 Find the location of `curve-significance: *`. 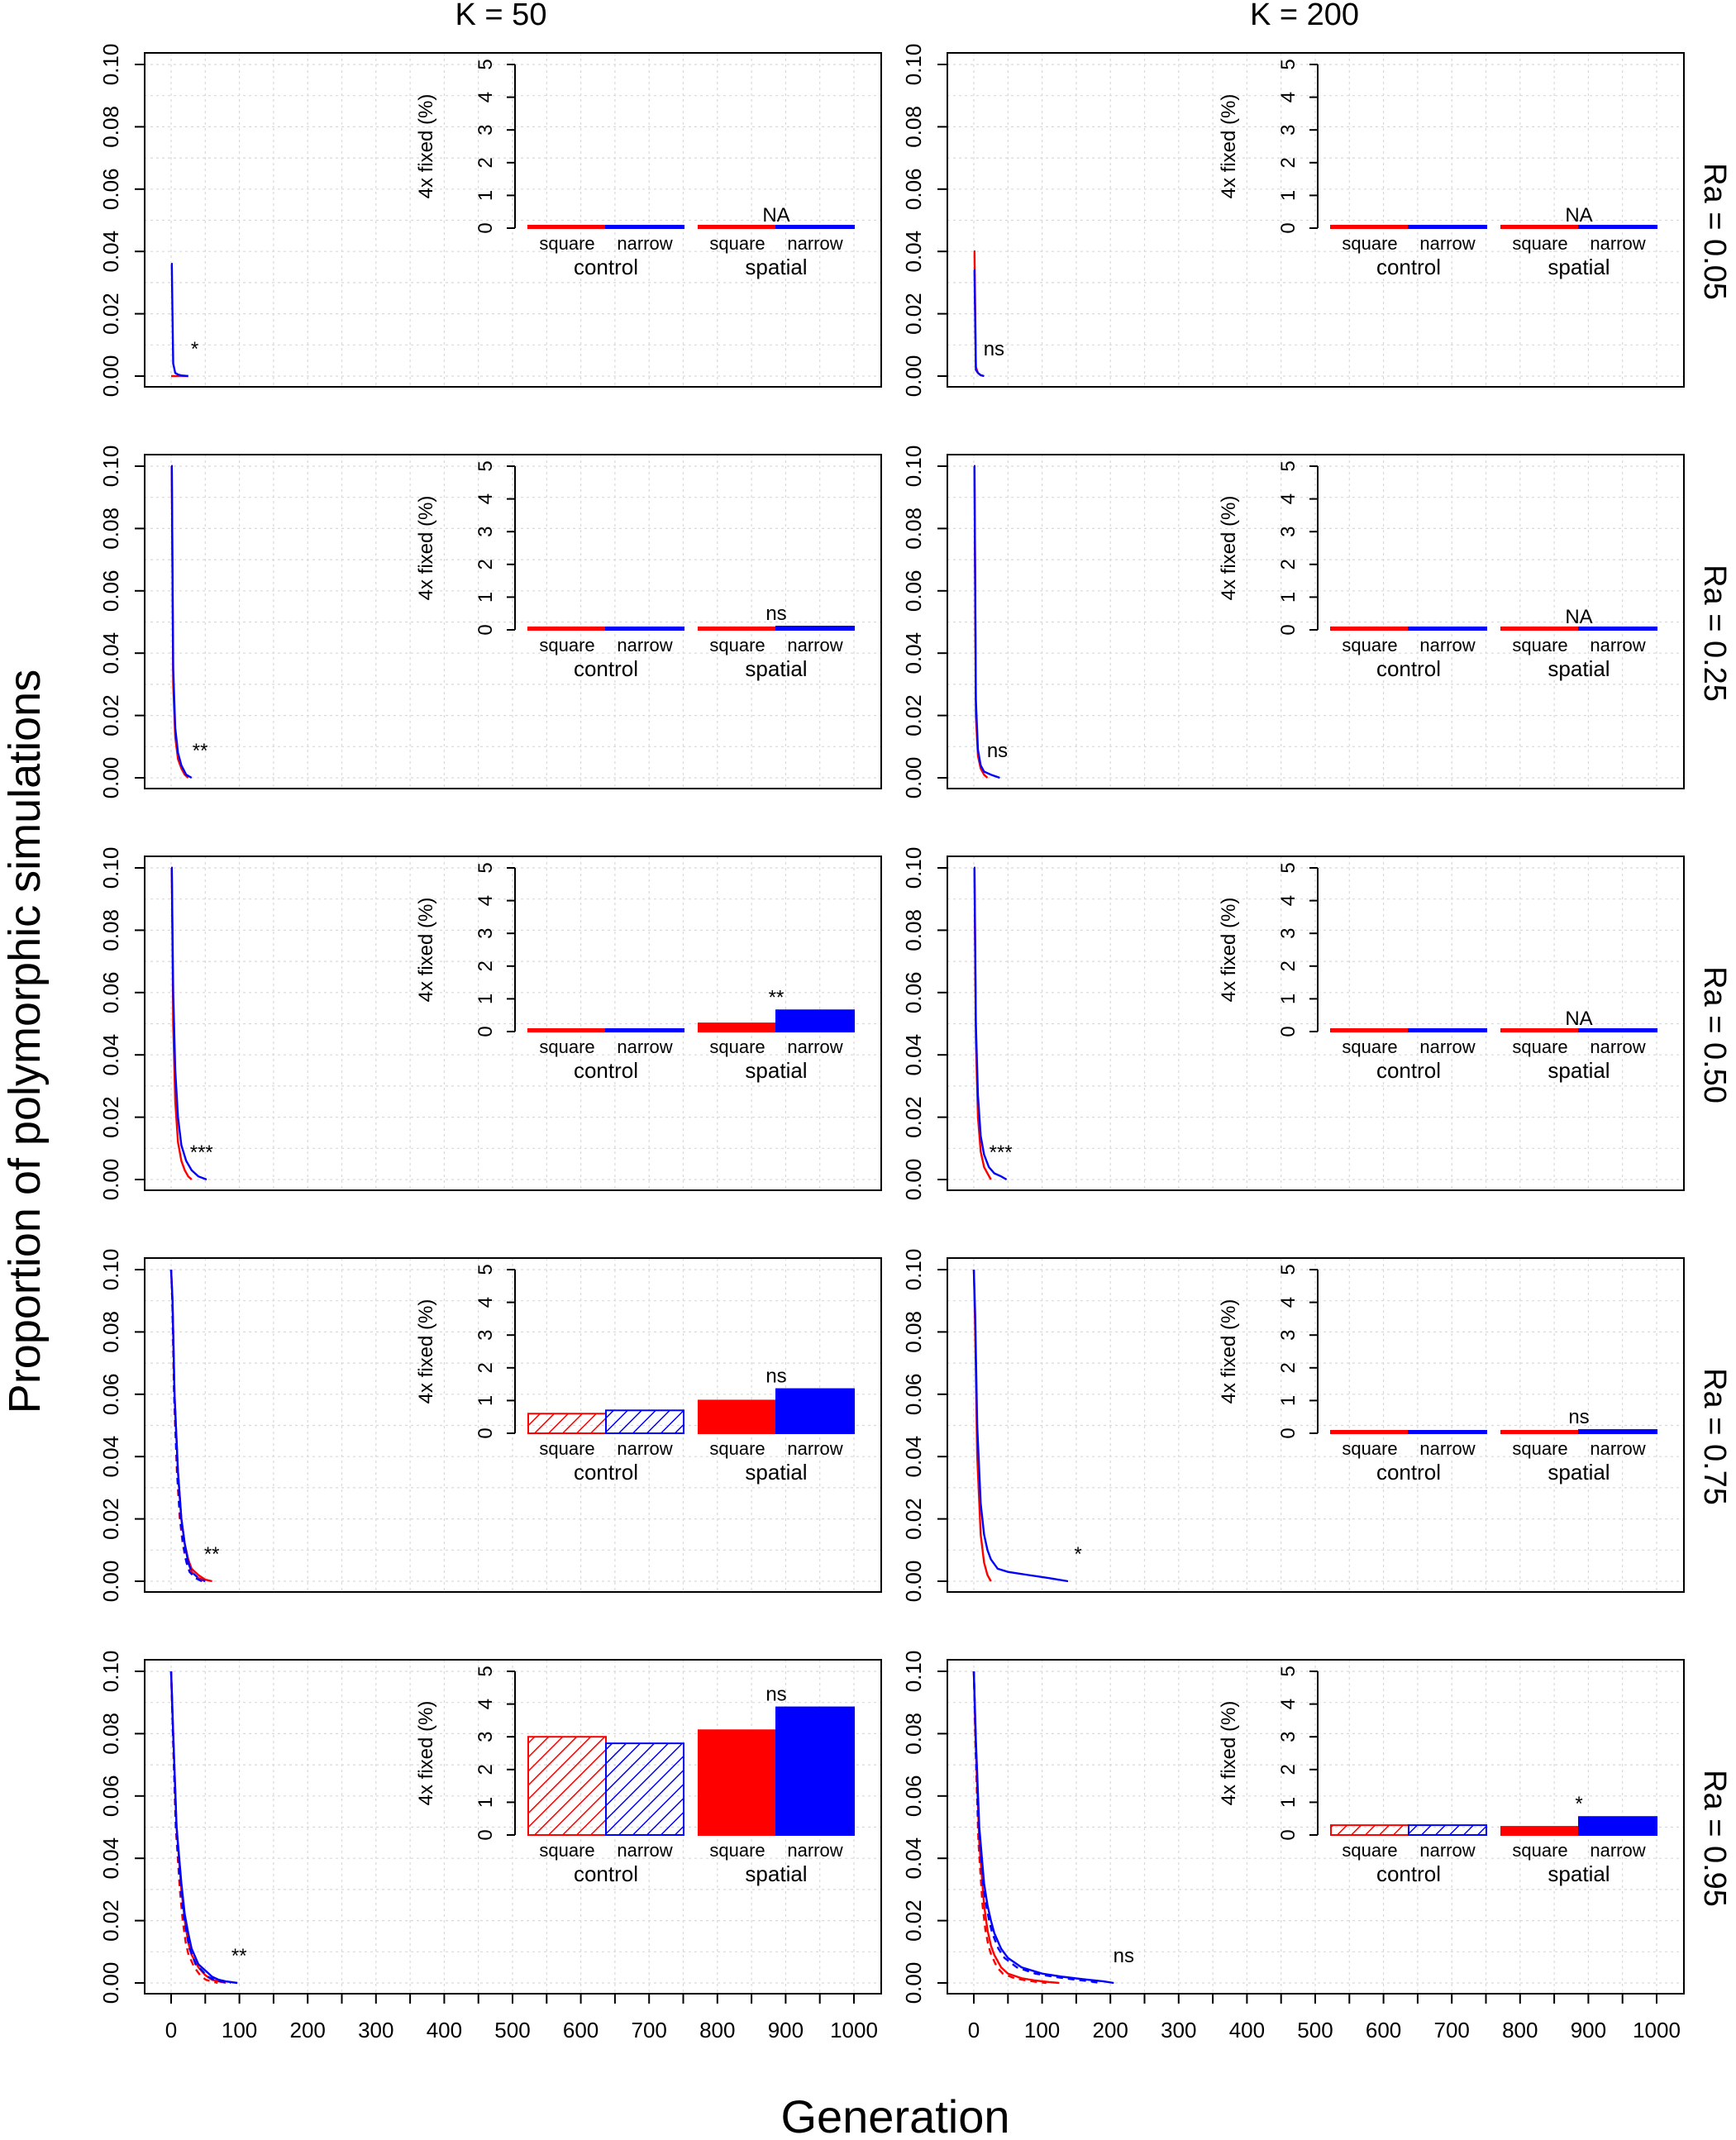

curve-significance: * is located at coordinates (1077, 1554).